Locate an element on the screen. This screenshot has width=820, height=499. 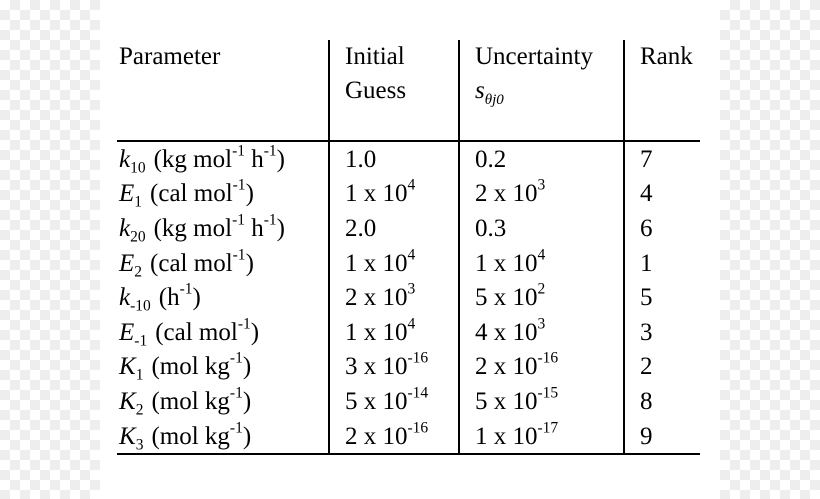
cell-parameter: E1 (cal mol-1) is located at coordinates (223, 194).